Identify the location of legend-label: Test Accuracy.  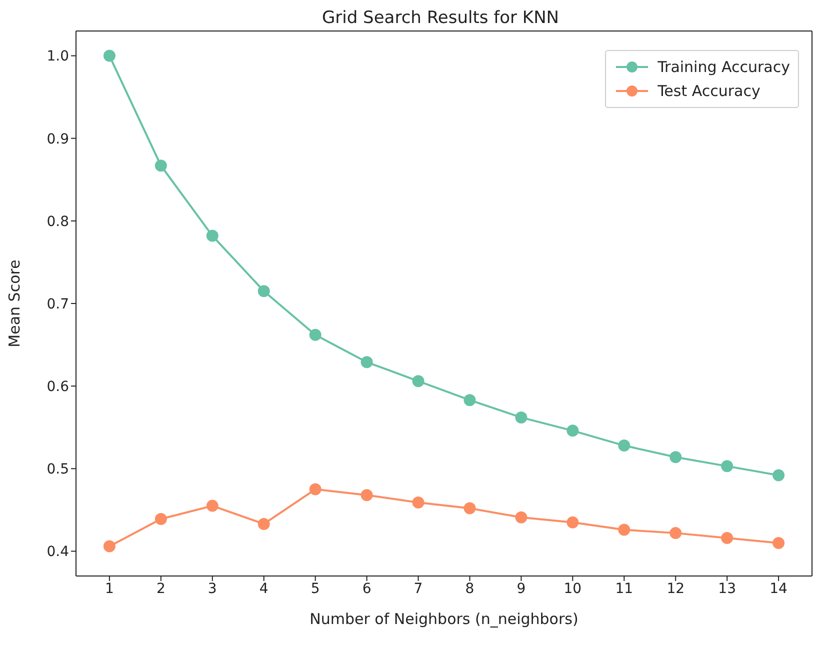
(709, 91).